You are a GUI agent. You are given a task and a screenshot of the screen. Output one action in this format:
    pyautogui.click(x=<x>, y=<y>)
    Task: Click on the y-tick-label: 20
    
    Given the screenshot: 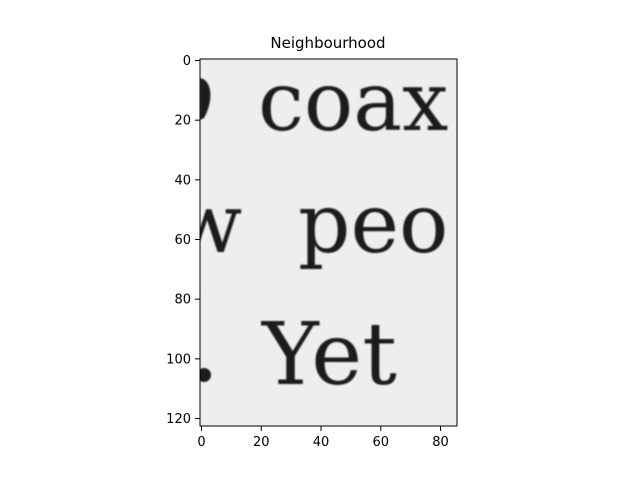 What is the action you would take?
    pyautogui.click(x=182, y=121)
    